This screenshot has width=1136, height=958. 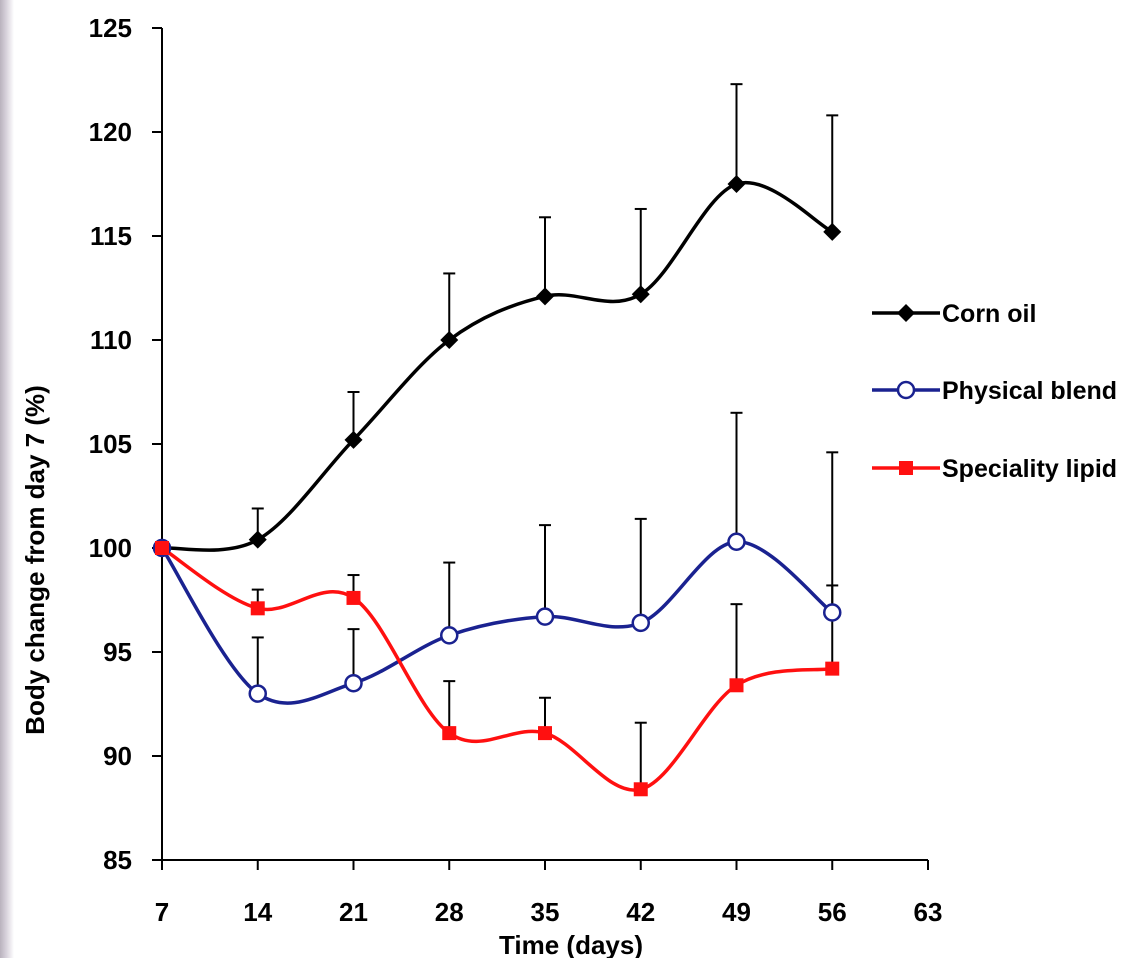 What do you see at coordinates (110, 444) in the screenshot?
I see `y-tick-label: 105` at bounding box center [110, 444].